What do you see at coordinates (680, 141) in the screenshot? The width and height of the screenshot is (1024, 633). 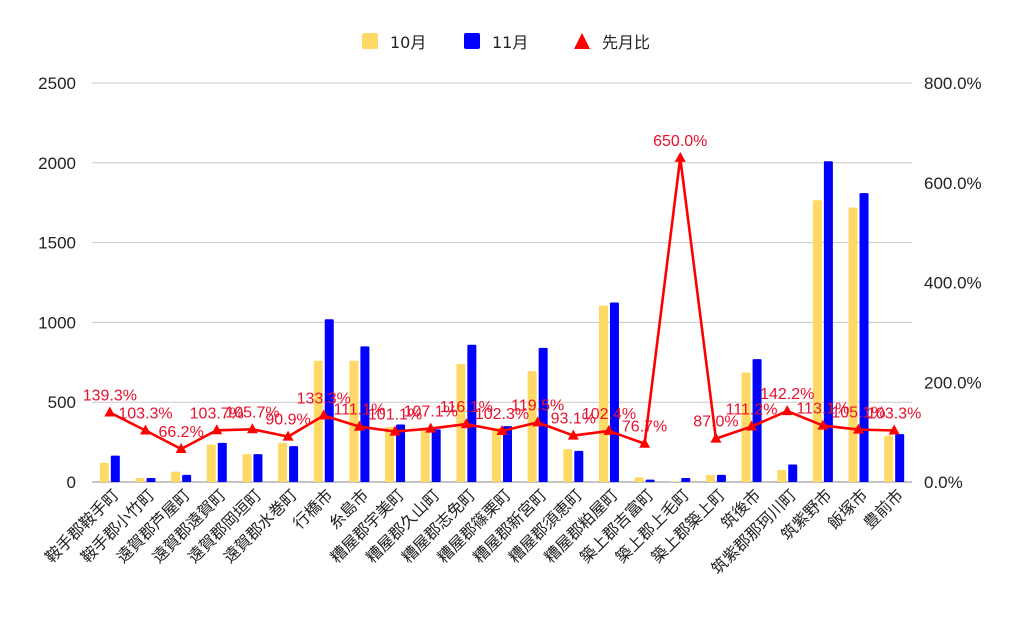 I see `ratio-data-label: 650.0%` at bounding box center [680, 141].